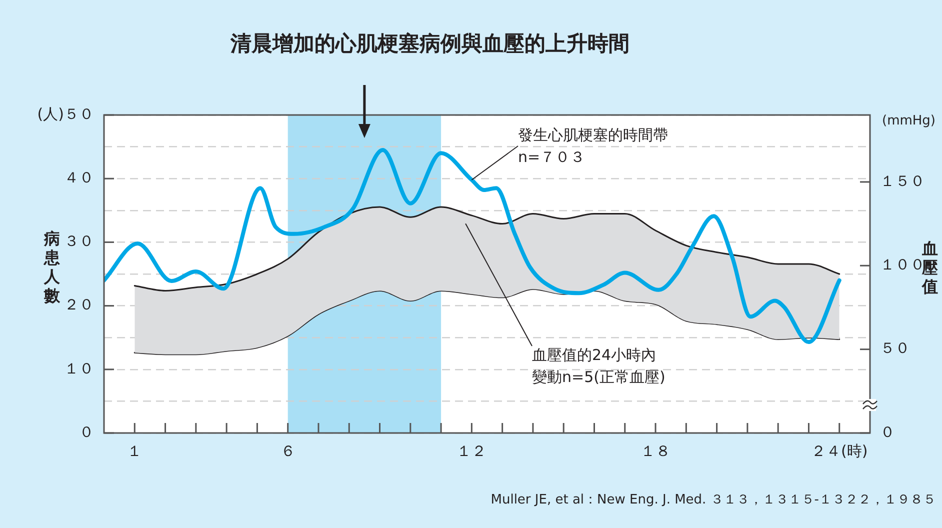  Describe the element at coordinates (79, 177) in the screenshot. I see `y-tick-label: ４０` at that location.